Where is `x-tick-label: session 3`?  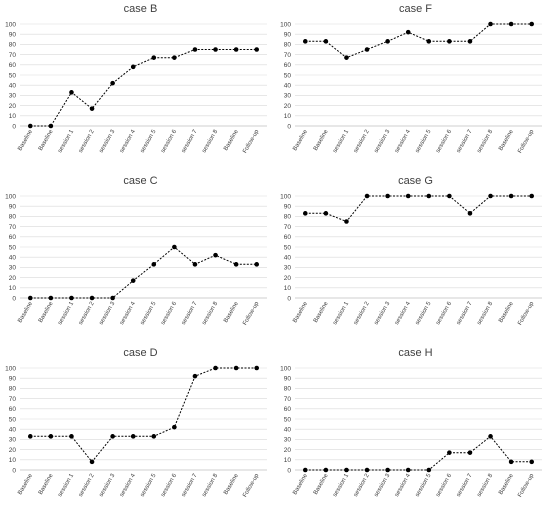
x-tick-label: session 3 is located at coordinates (382, 141).